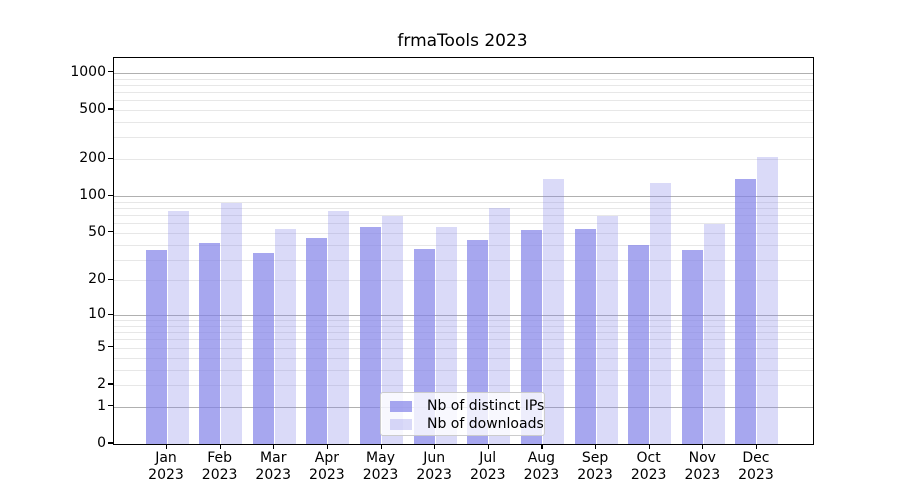 Image resolution: width=900 pixels, height=500 pixels. I want to click on bar-distinct-ips-mar, so click(263, 348).